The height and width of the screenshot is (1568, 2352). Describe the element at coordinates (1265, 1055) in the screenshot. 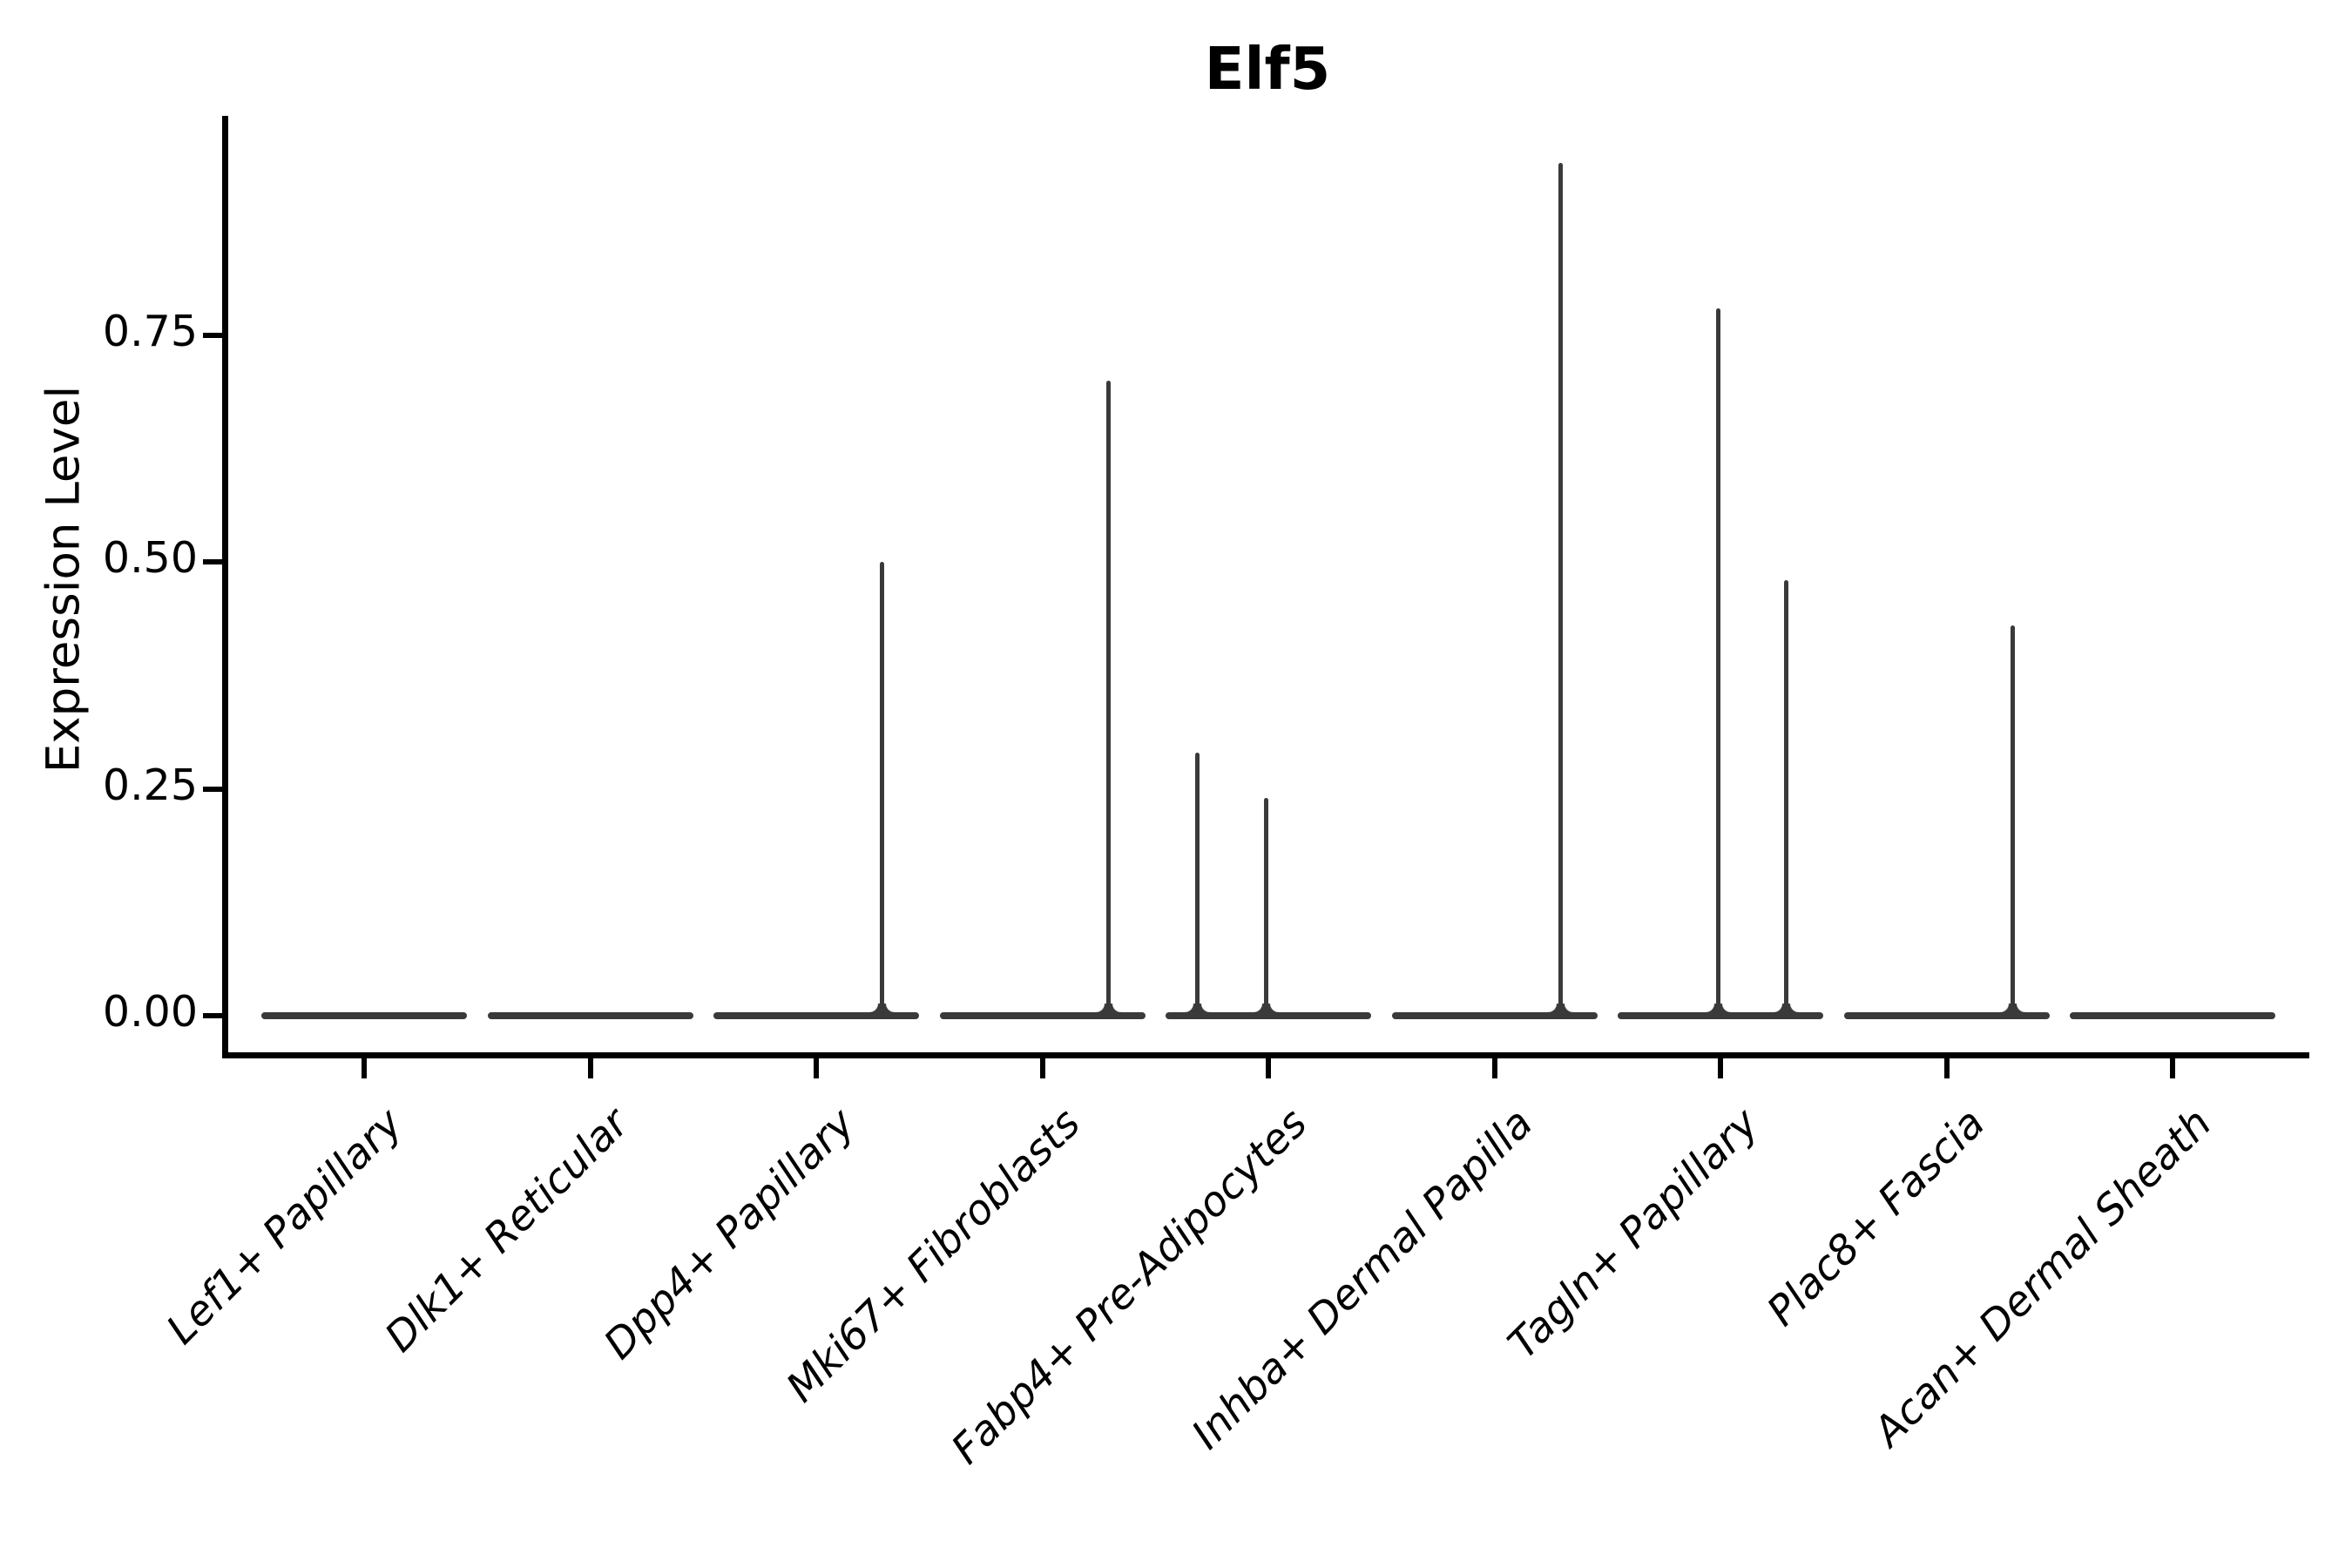

I see `x-axis-spine` at that location.